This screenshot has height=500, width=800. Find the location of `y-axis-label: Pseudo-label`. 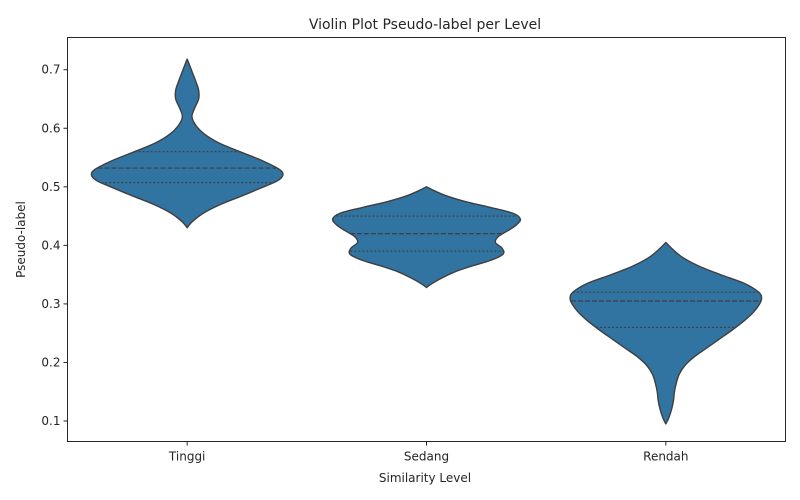

y-axis-label: Pseudo-label is located at coordinates (21, 239).